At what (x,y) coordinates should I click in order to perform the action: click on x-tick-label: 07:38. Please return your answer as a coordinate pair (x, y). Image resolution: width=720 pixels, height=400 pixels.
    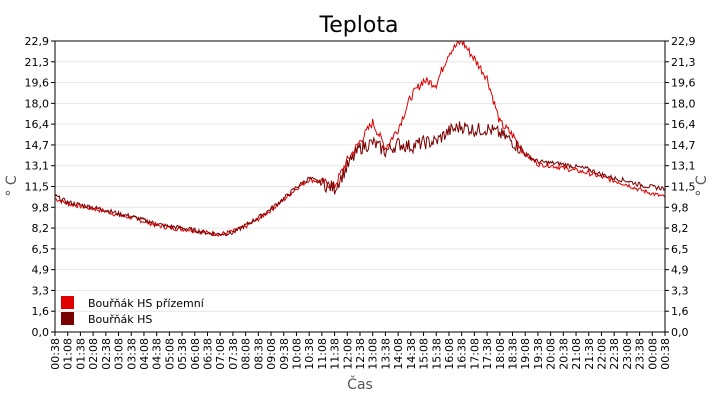
    Looking at the image, I should click on (233, 354).